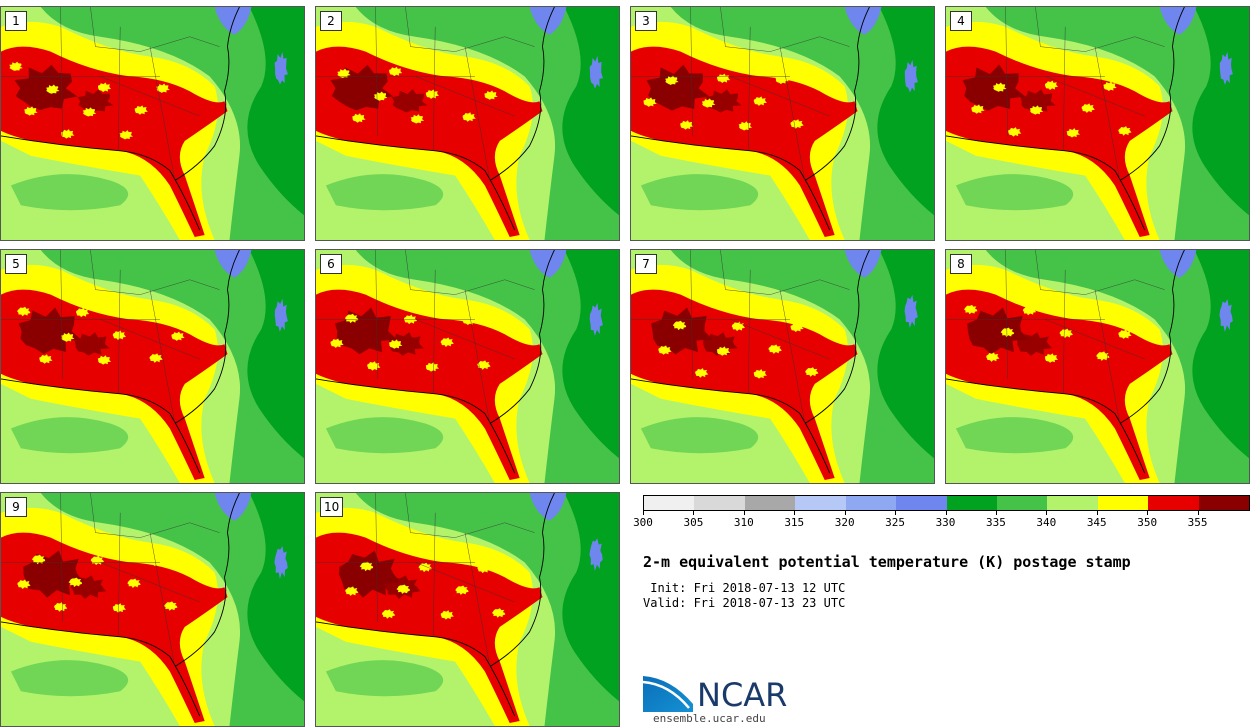 The width and height of the screenshot is (1260, 728). I want to click on map-panel-2: 2, so click(467, 123).